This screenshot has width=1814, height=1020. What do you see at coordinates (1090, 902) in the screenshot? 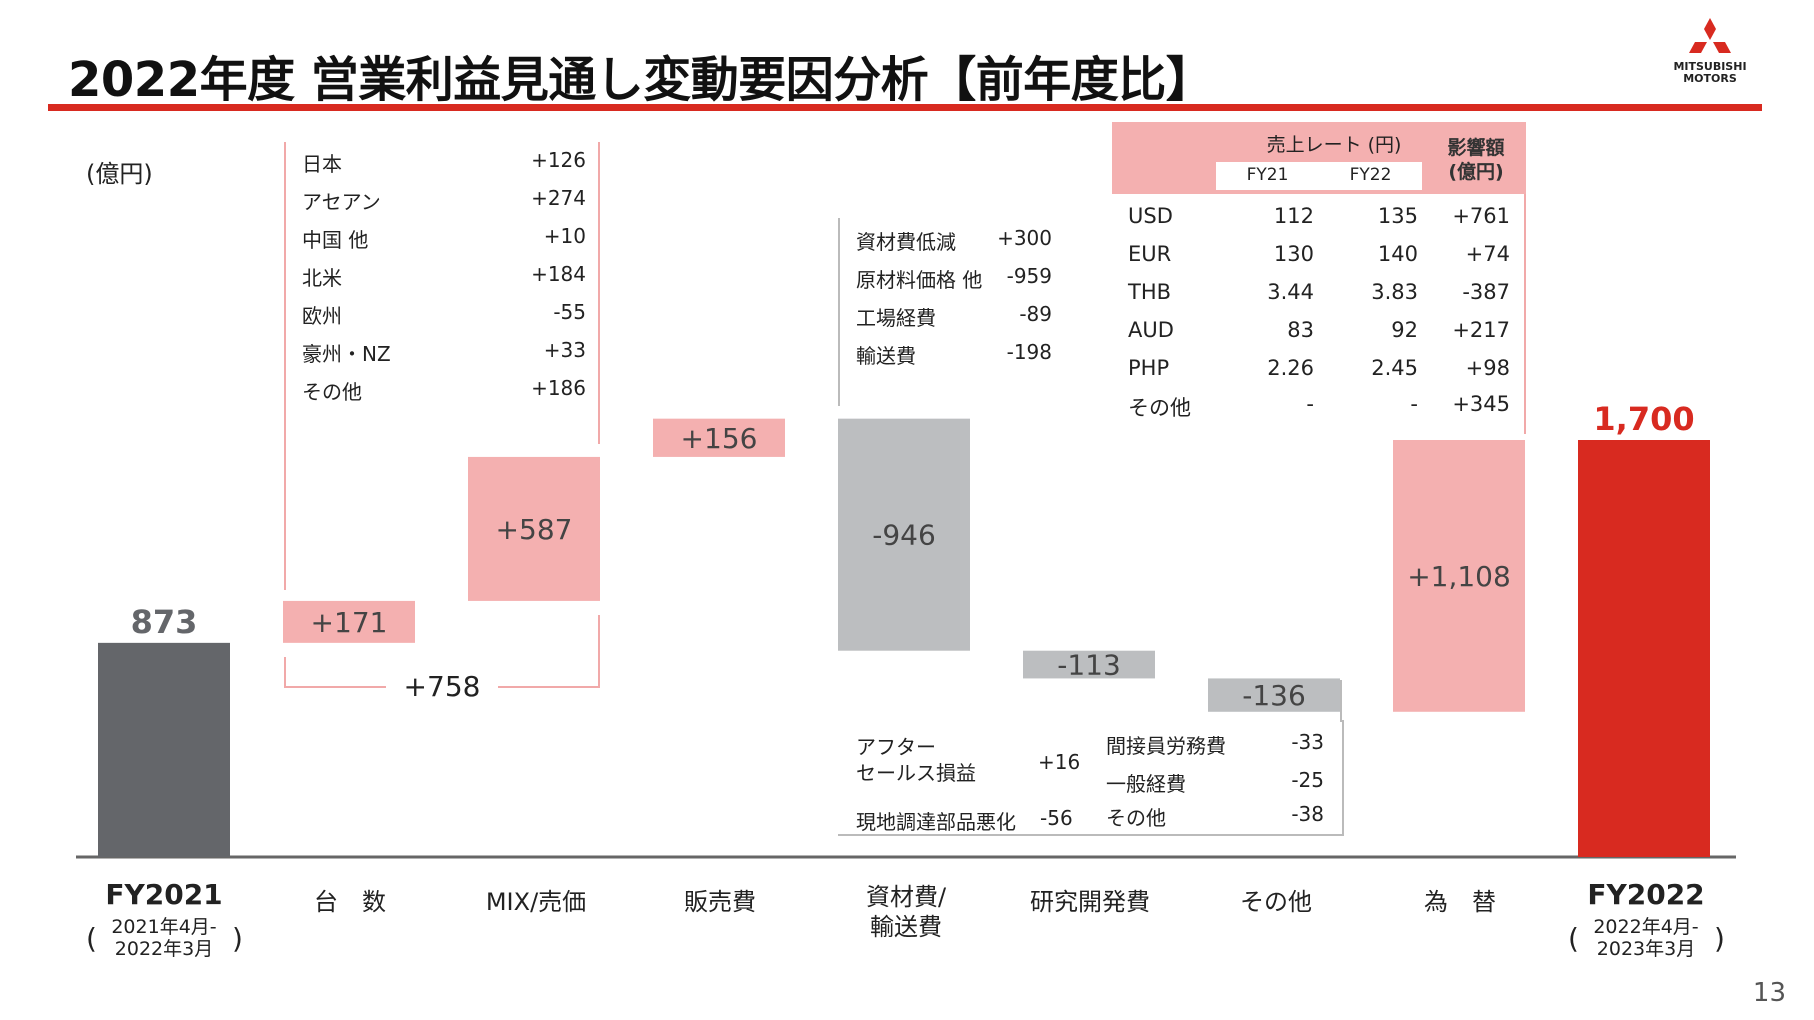
I see `category-label-rd: 研究開発費` at bounding box center [1090, 902].